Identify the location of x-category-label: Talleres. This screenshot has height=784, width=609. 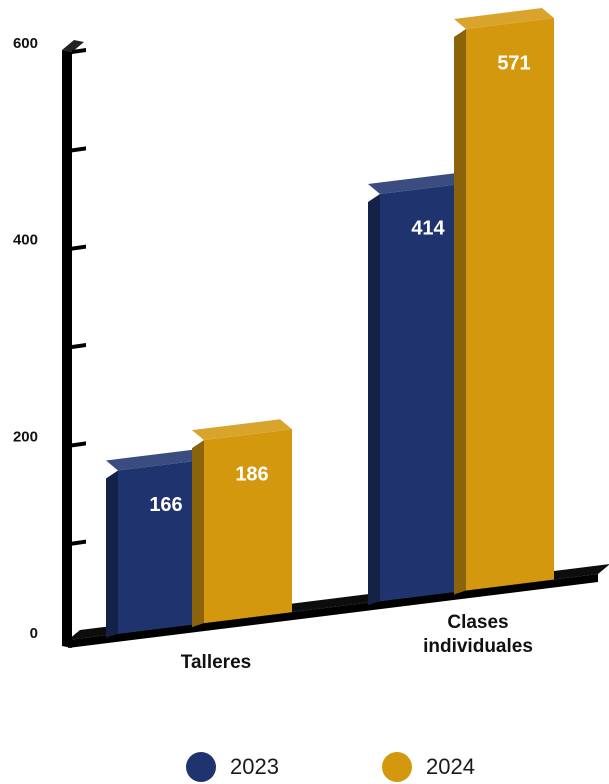
(216, 662).